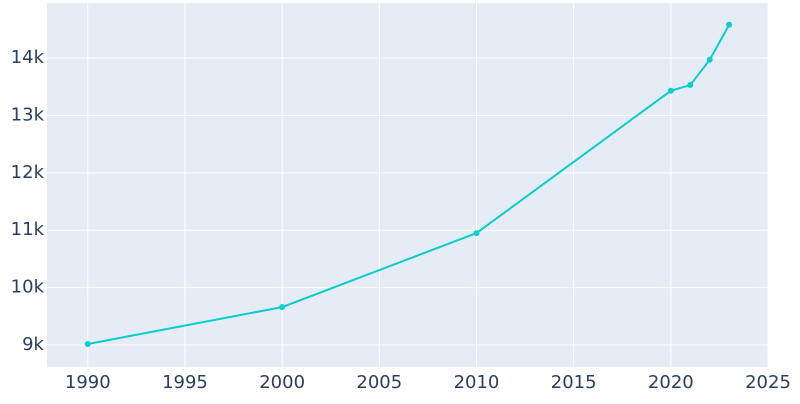 The image size is (800, 404). What do you see at coordinates (28, 57) in the screenshot?
I see `y-tick-label: 14k` at bounding box center [28, 57].